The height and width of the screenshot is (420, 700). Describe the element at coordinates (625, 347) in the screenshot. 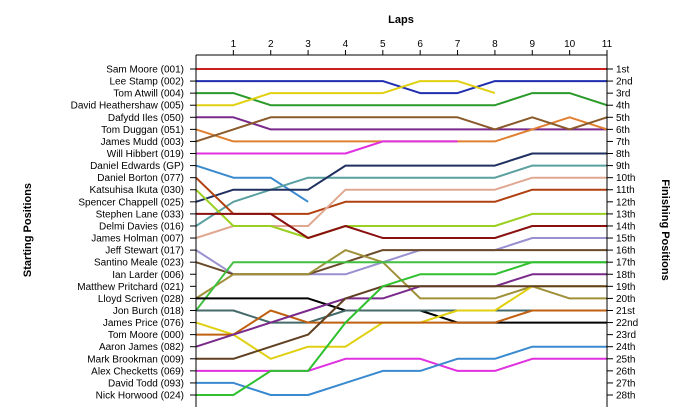

I see `finish-label: 24th` at that location.